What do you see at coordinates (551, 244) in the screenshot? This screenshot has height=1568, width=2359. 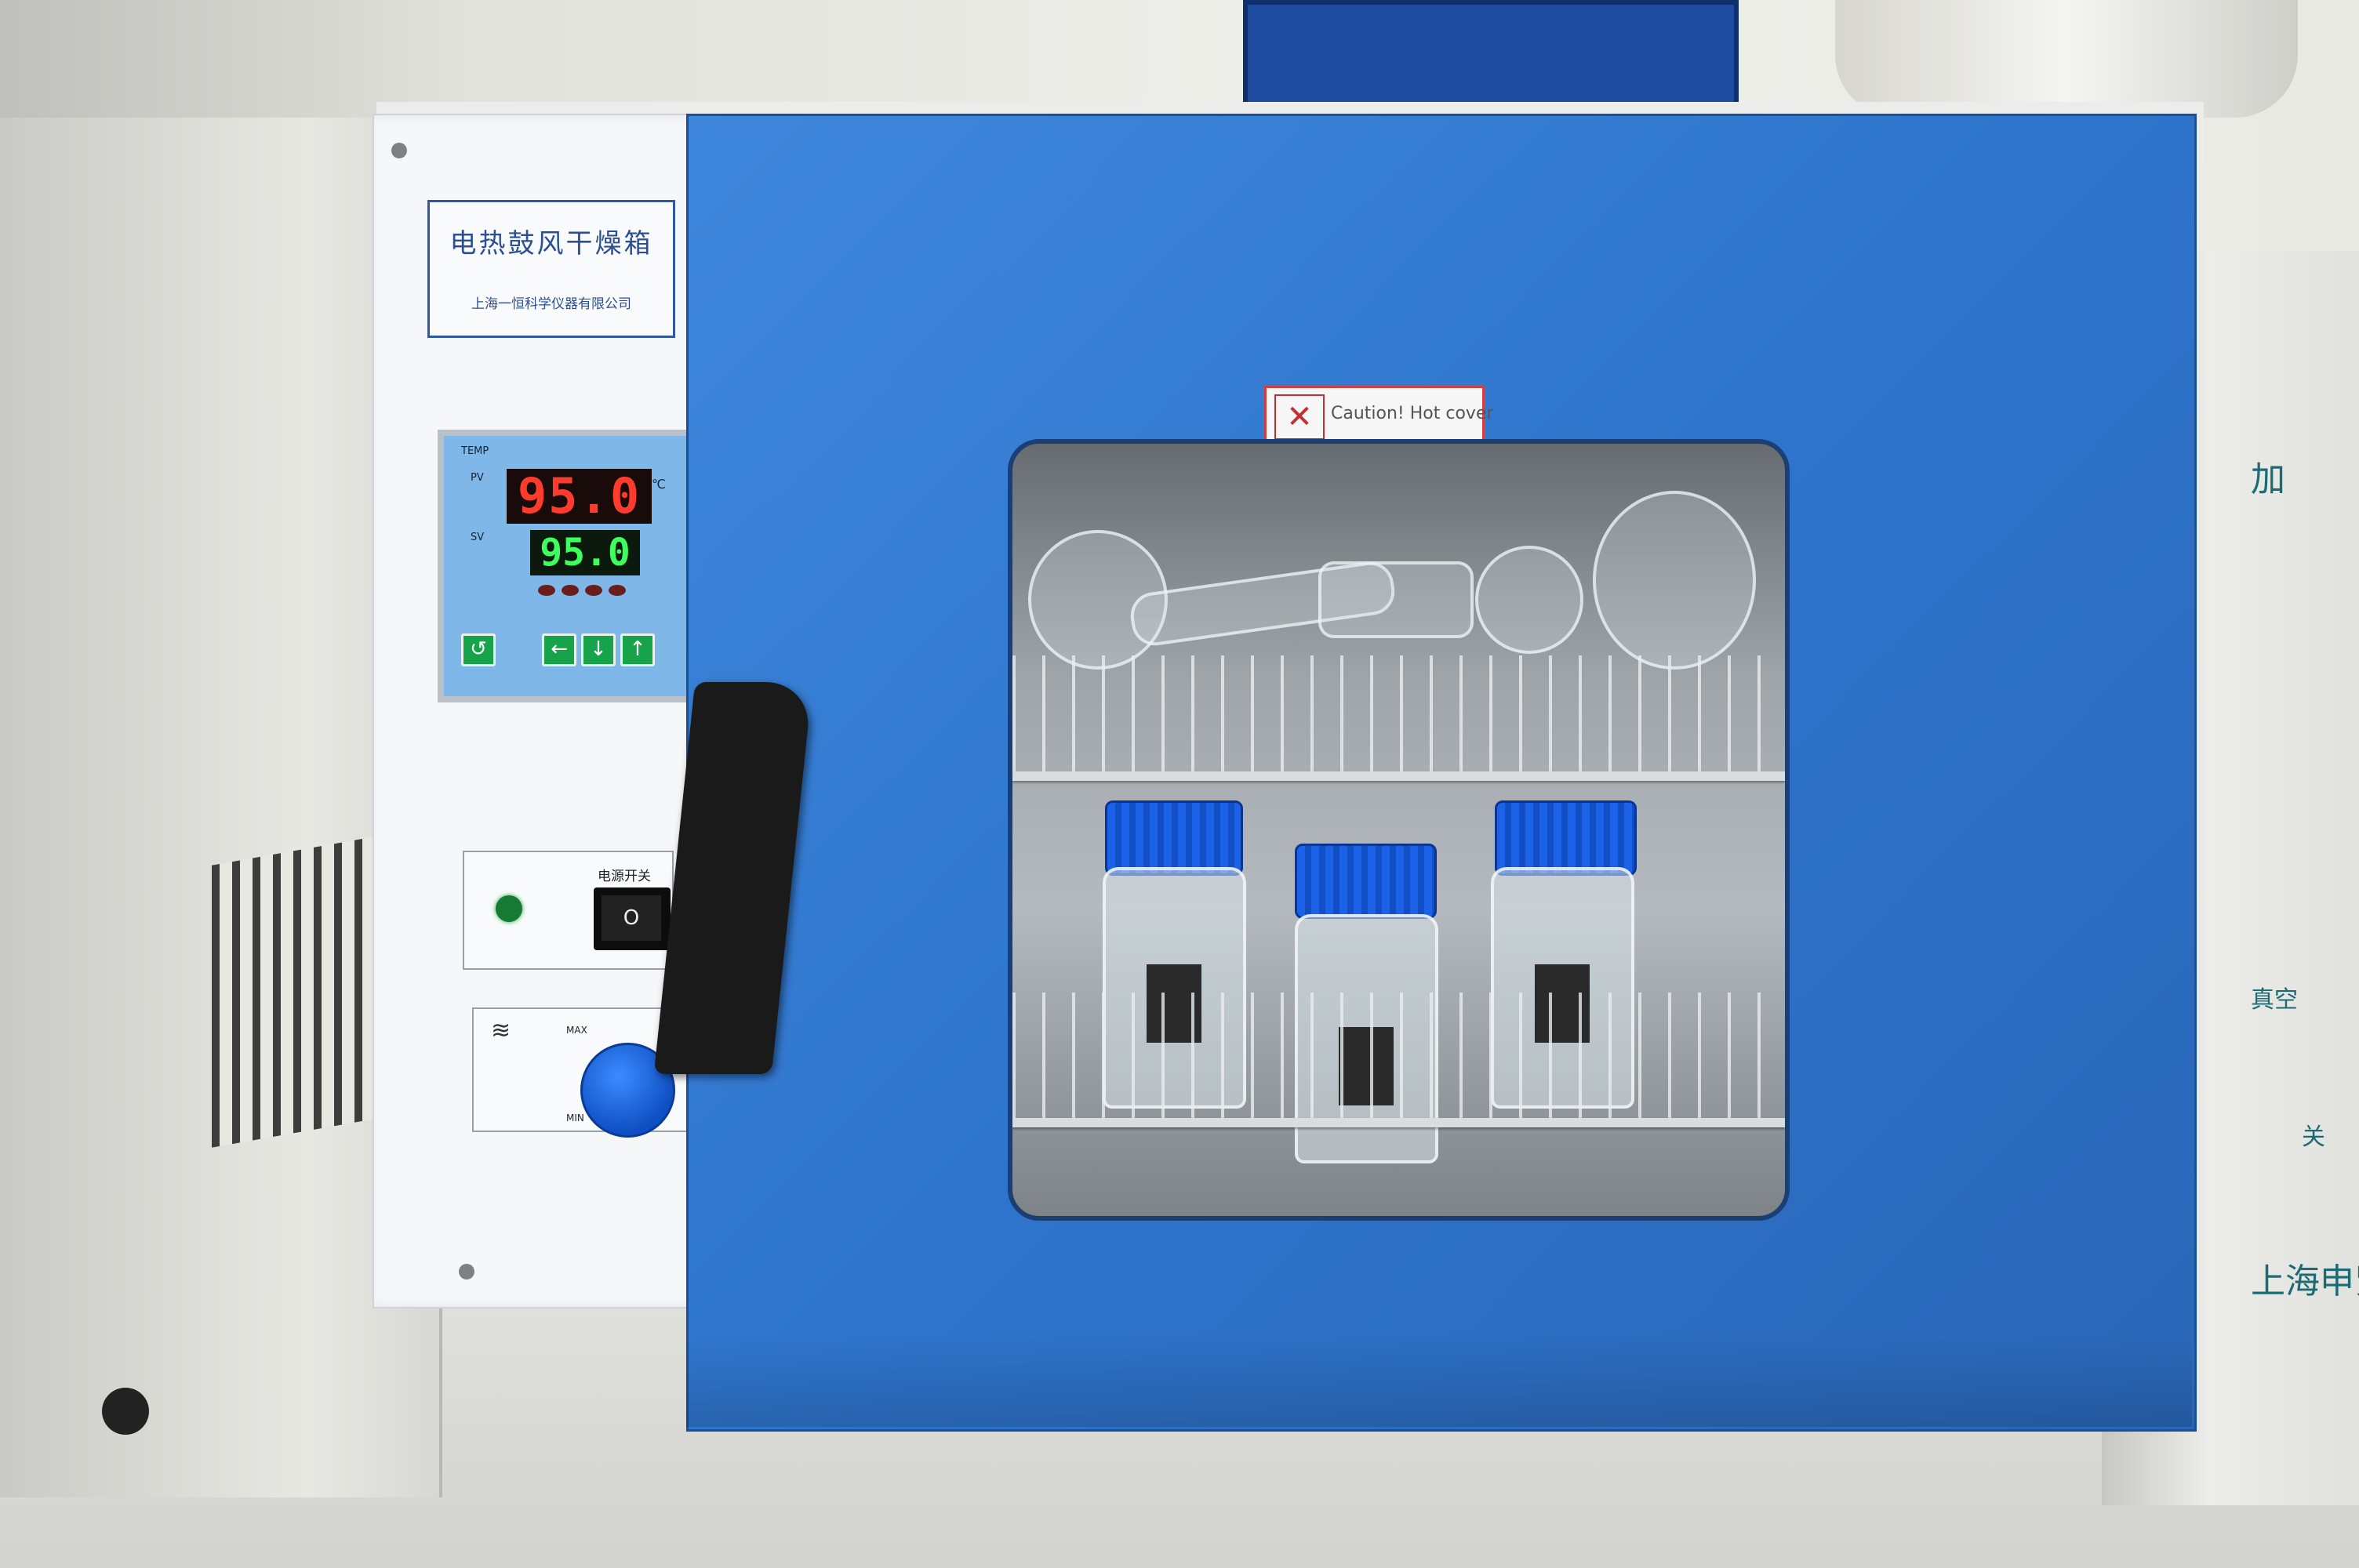 I see `oven-title: 电热鼓风干燥箱` at bounding box center [551, 244].